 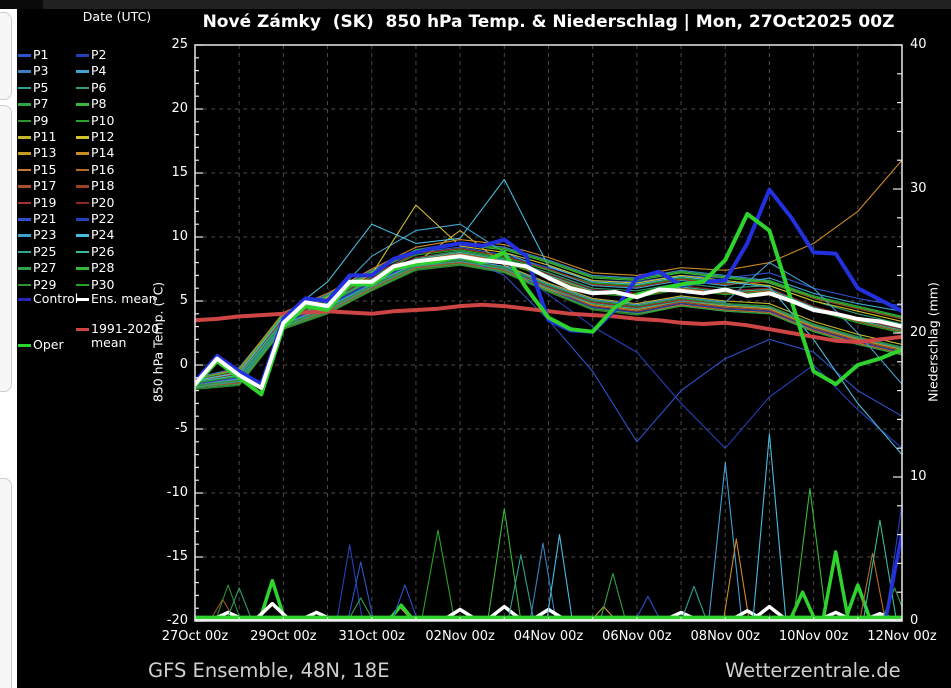 I want to click on temp-tick-label: -10, so click(x=177, y=492).